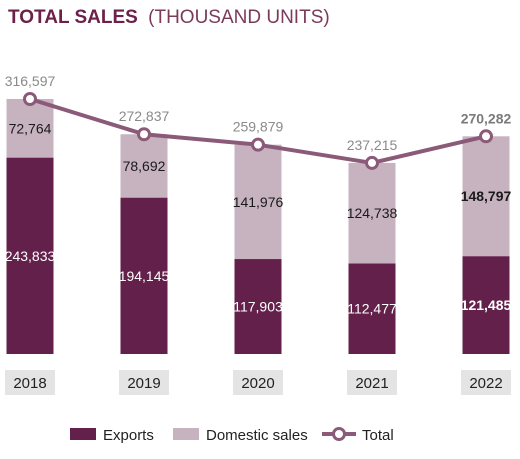 This screenshot has width=520, height=459. I want to click on total-point-2018, so click(30, 99).